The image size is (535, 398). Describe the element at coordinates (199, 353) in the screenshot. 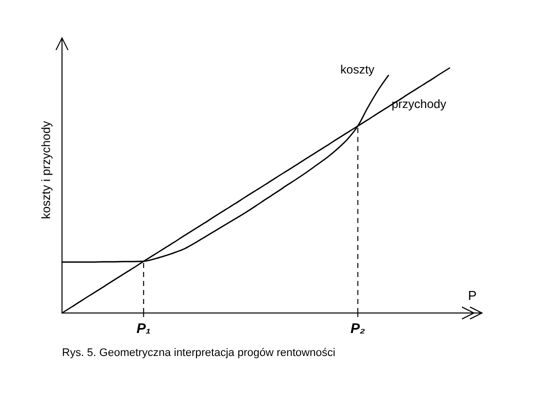

I see `text: Rys. 5. Geometryczna interpretacja progów rentowności` at that location.